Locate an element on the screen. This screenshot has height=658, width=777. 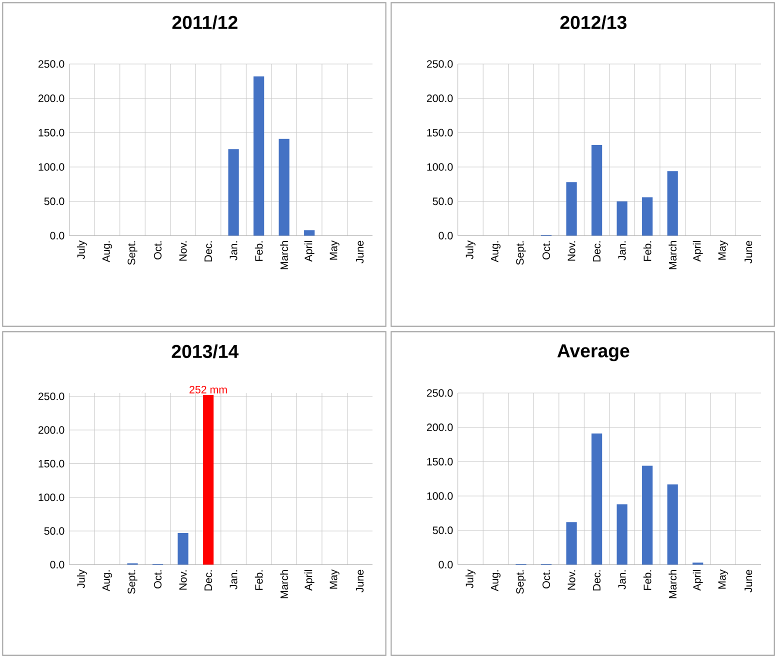
chart-title: 2013/14 is located at coordinates (205, 351).